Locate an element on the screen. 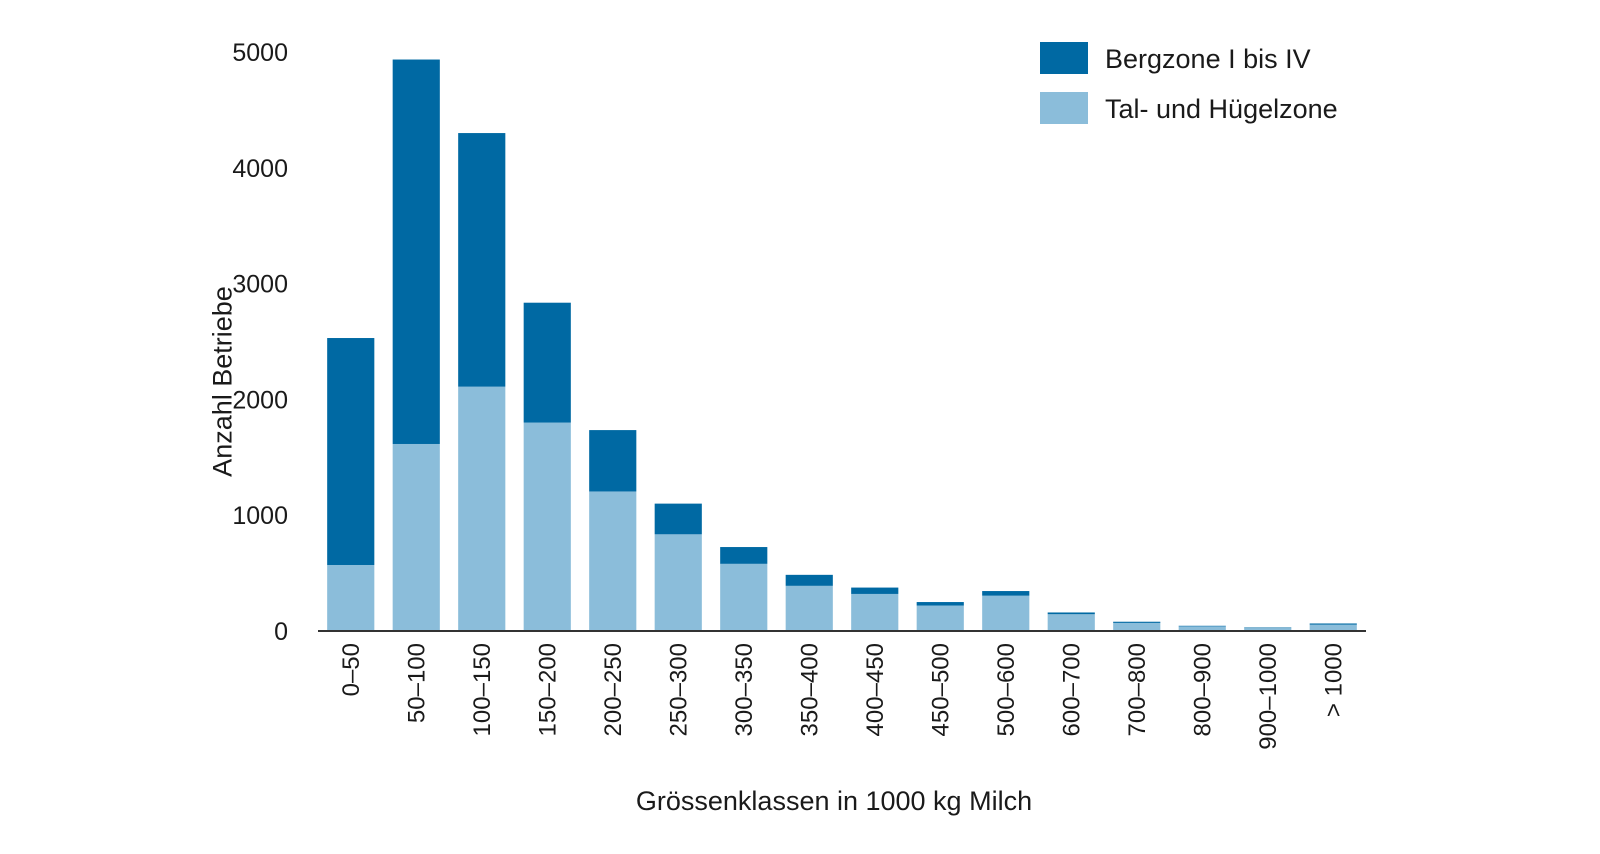 This screenshot has height=854, width=1600. legend: Bergzone I bis IV Tal- und Hügelzone is located at coordinates (1189, 83).